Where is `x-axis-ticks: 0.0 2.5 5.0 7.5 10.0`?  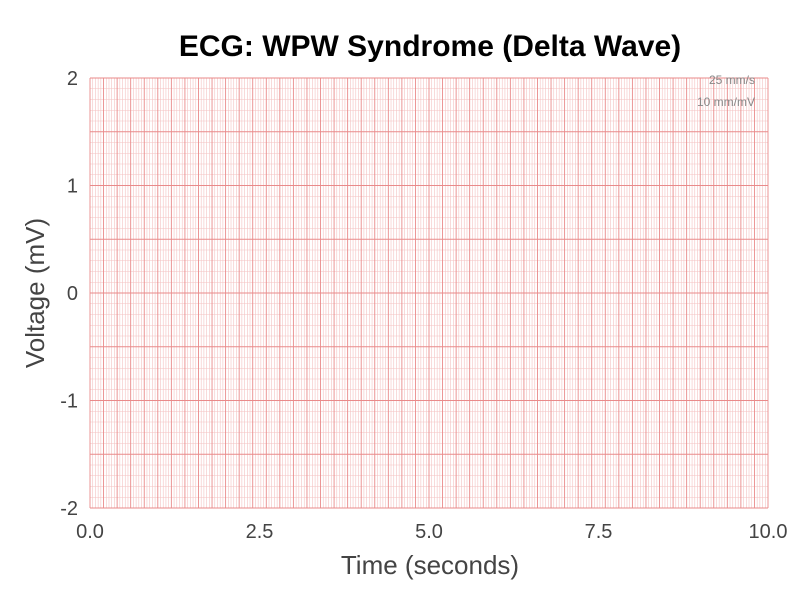
x-axis-ticks: 0.0 2.5 5.0 7.5 10.0 is located at coordinates (431, 532).